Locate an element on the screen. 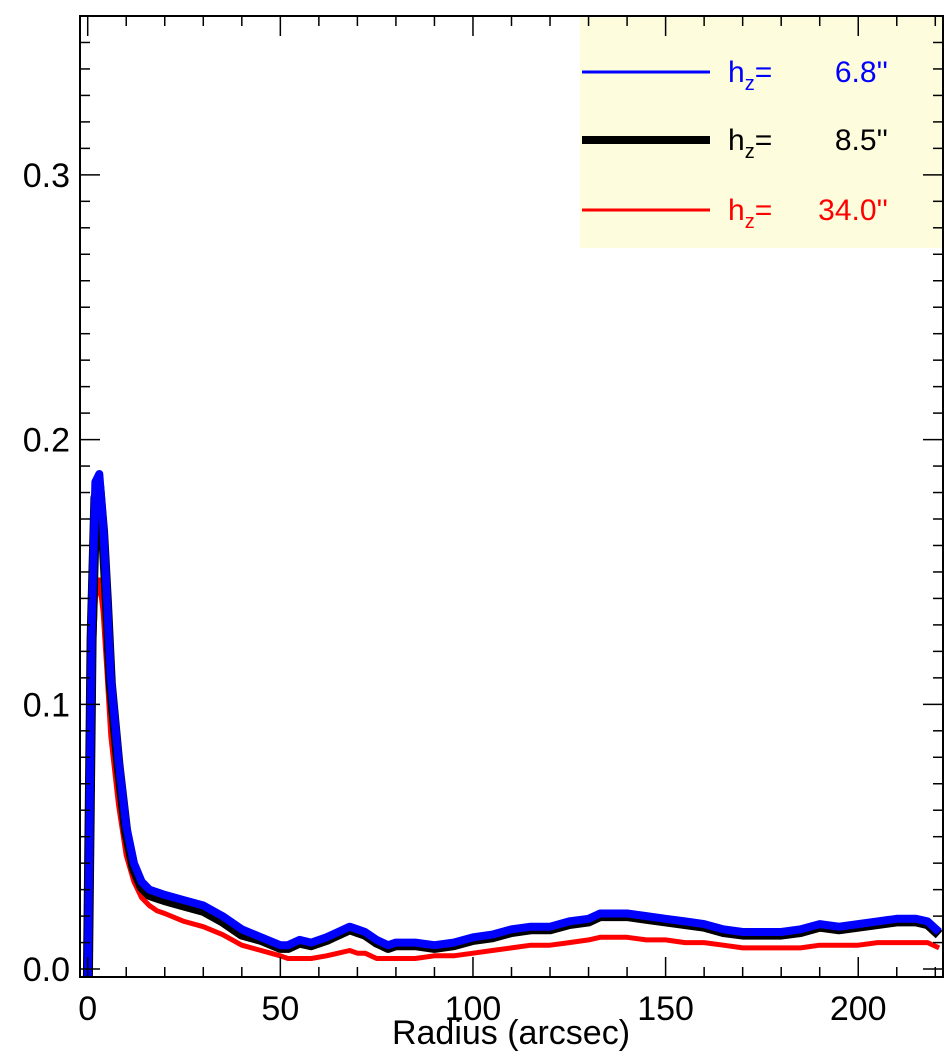 The width and height of the screenshot is (944, 1053). x-axis-label: Radius (arcsec) is located at coordinates (511, 1033).